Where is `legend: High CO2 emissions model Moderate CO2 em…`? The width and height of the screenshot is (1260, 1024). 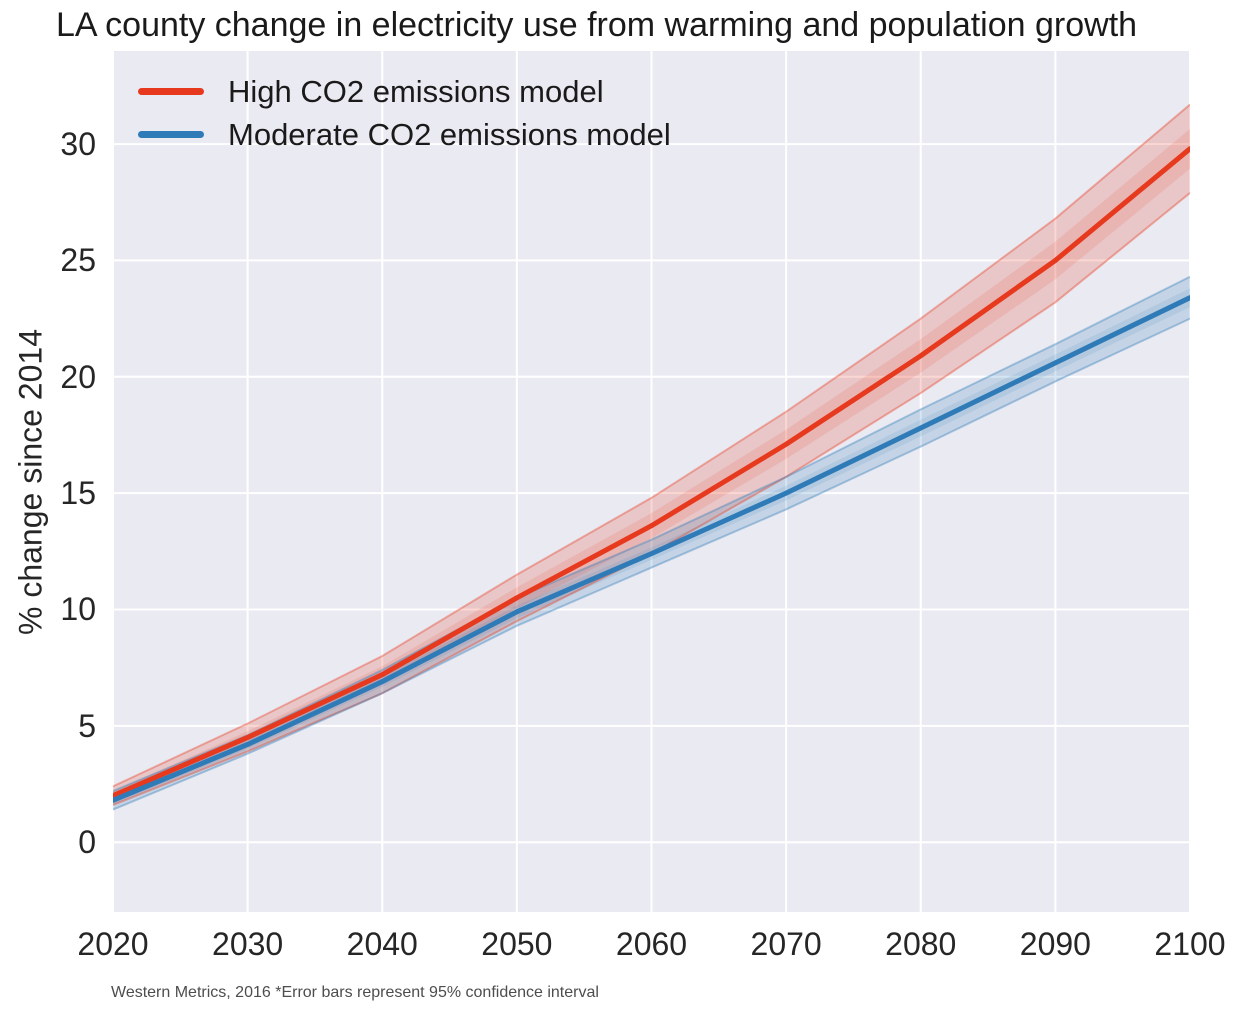 legend: High CO2 emissions model Moderate CO2 em… is located at coordinates (404, 113).